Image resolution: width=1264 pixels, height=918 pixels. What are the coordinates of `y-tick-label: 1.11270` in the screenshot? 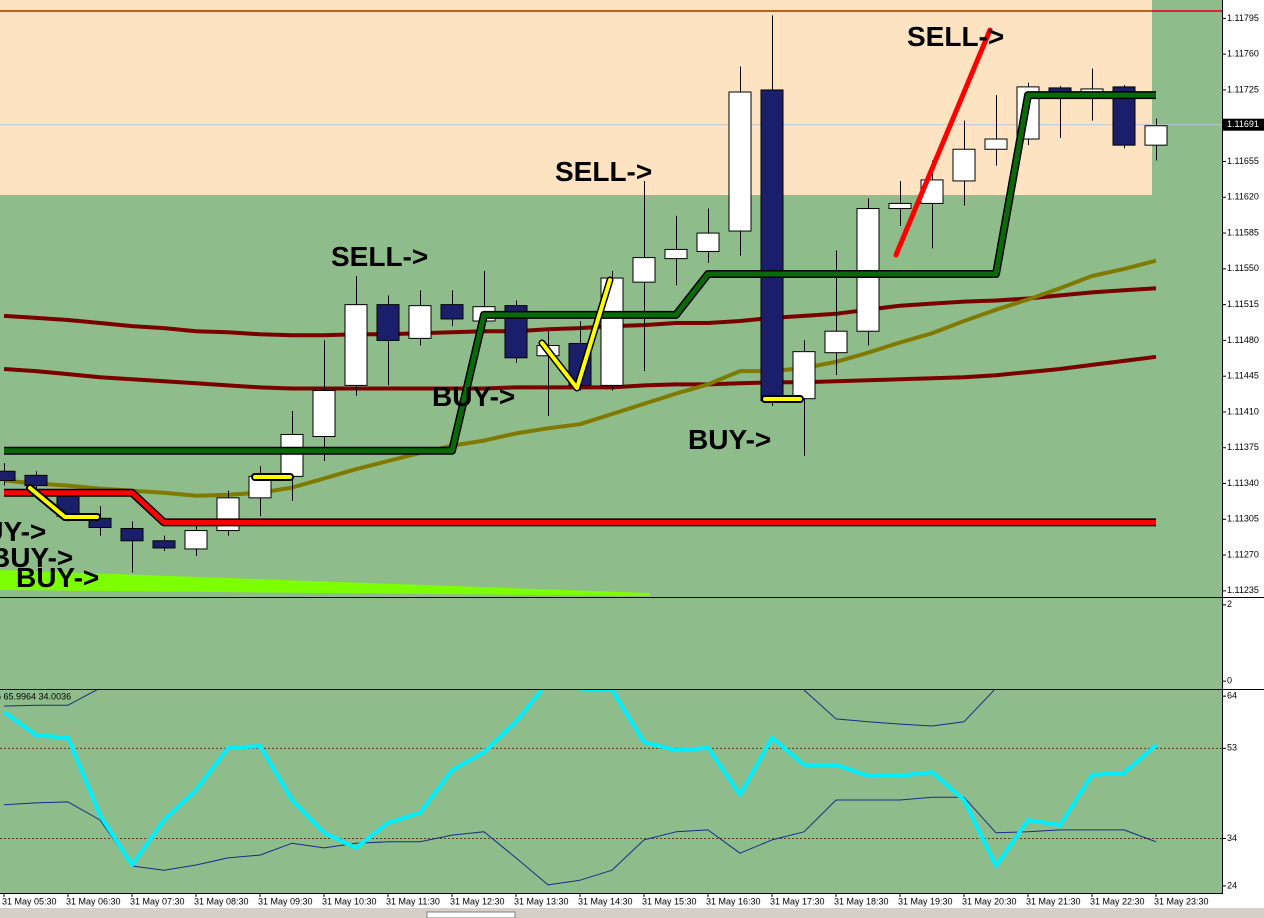 It's located at (1243, 554).